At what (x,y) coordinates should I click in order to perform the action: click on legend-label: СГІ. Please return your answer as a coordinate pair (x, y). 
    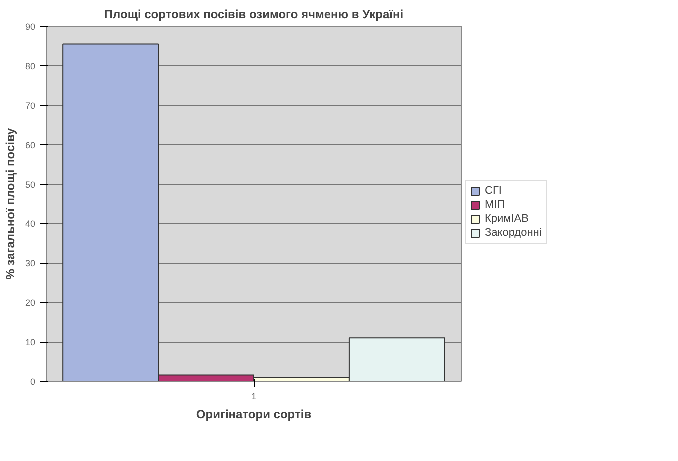
    Looking at the image, I should click on (494, 191).